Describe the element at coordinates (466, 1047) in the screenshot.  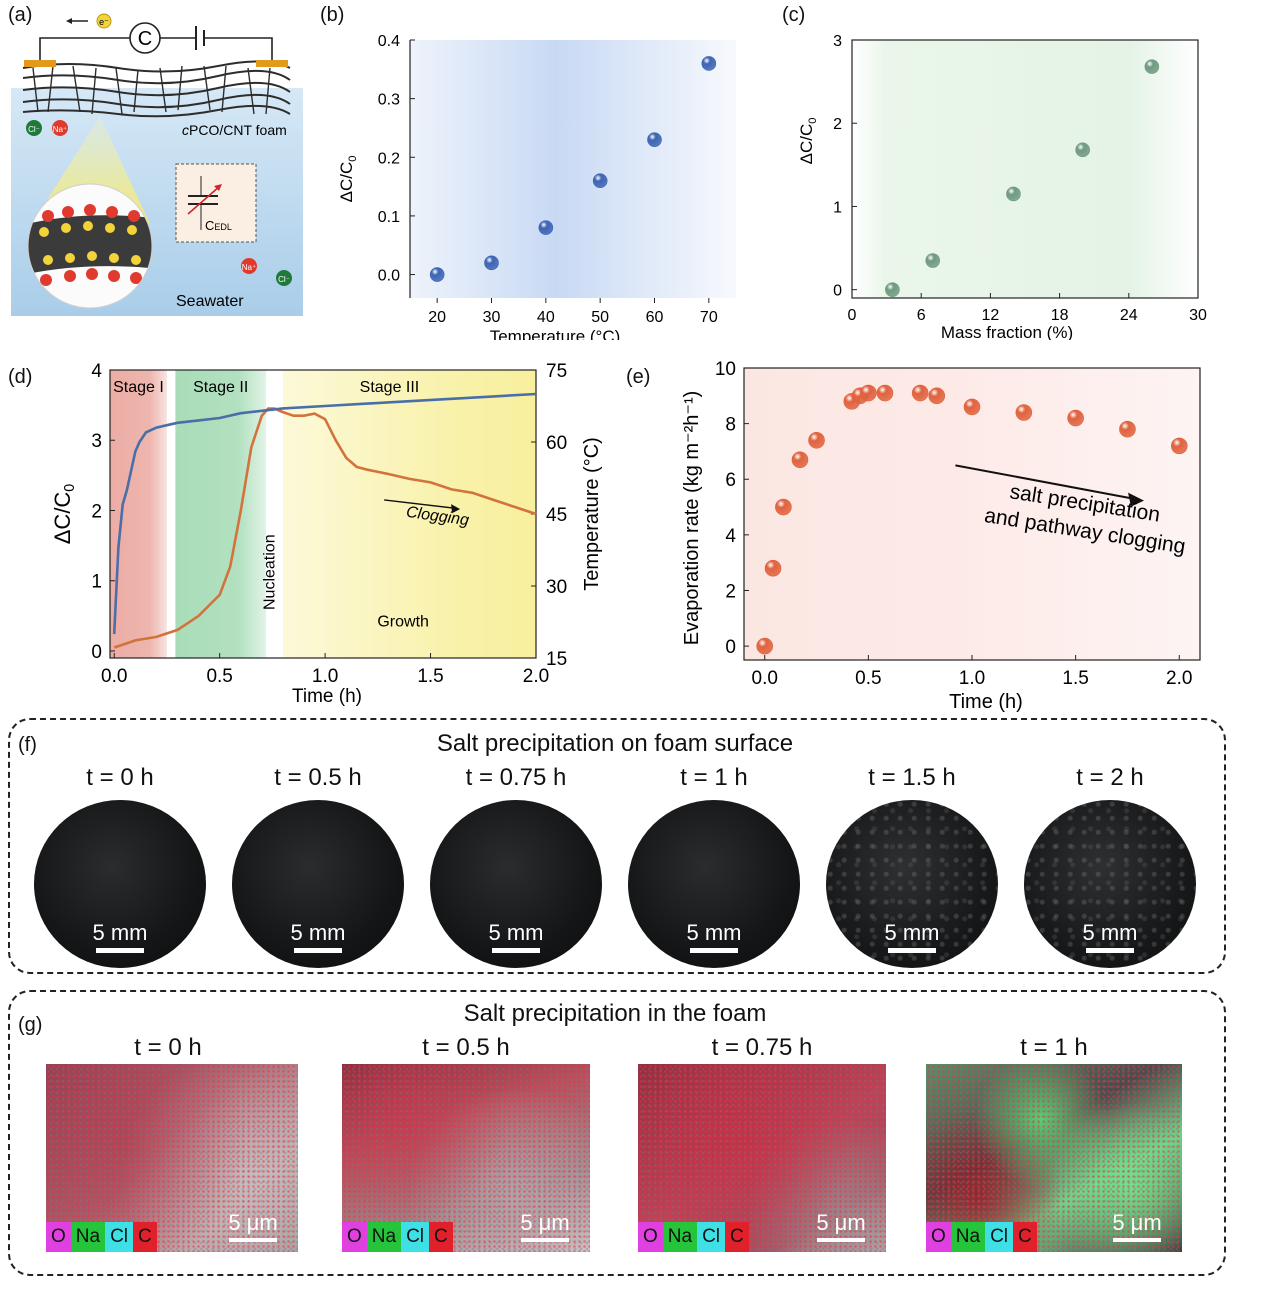
I see `panel-g-time-label: t = 0.5 h` at that location.